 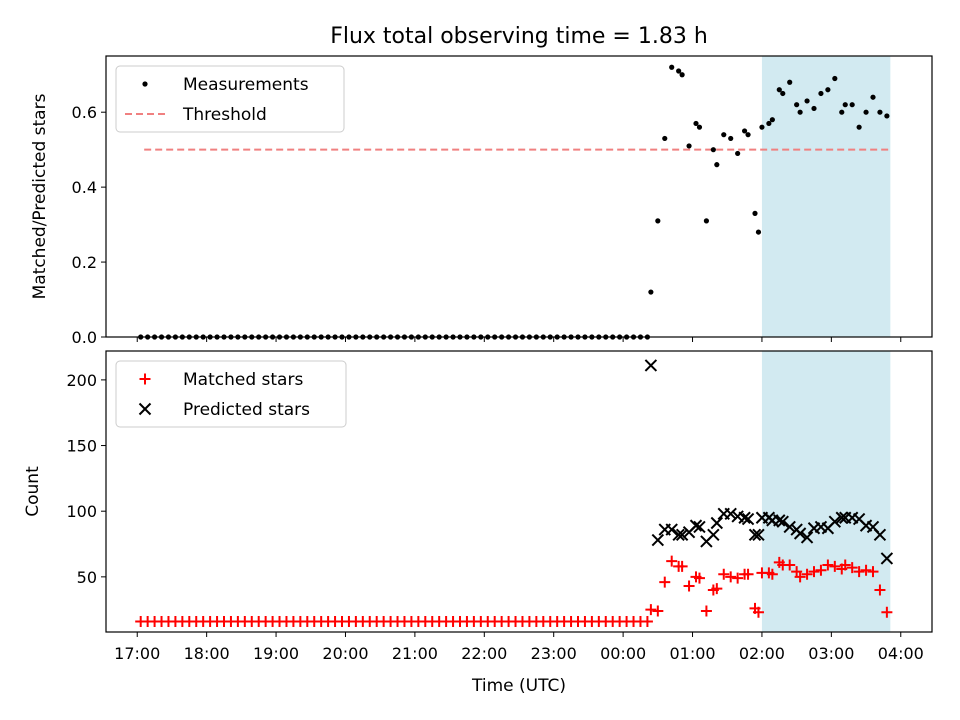 I want to click on legend: Matched stars Predicted stars, so click(x=231, y=394).